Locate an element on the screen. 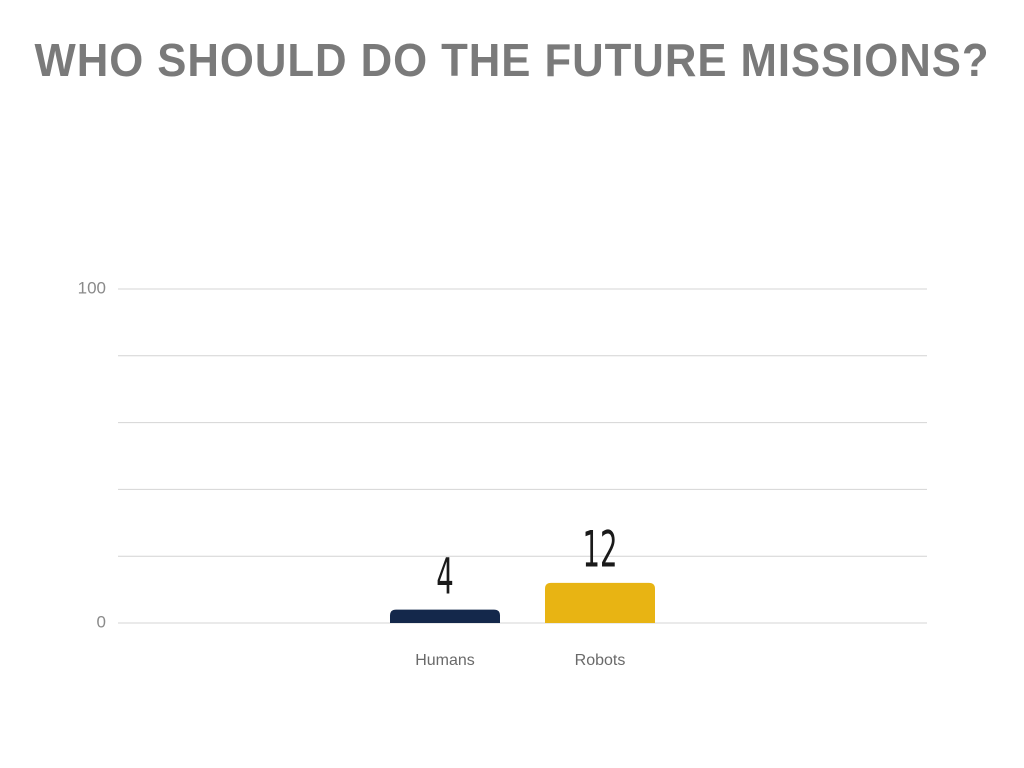  value-label: 12 is located at coordinates (600, 550).